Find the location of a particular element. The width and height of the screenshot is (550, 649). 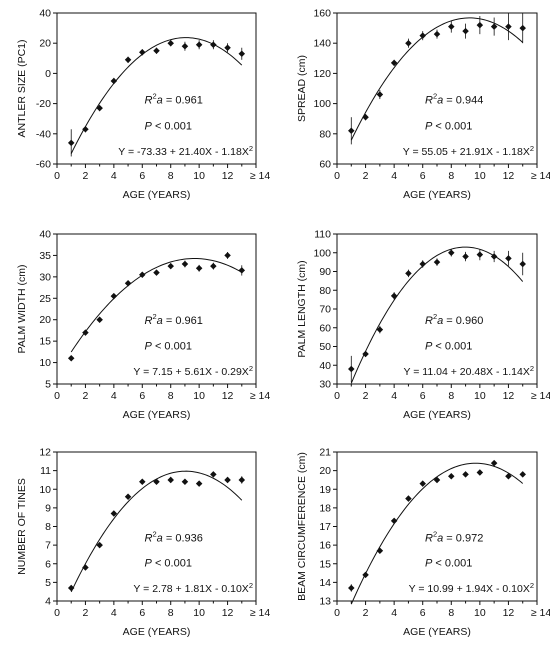

y-tick-label: 4 is located at coordinates (48, 602).